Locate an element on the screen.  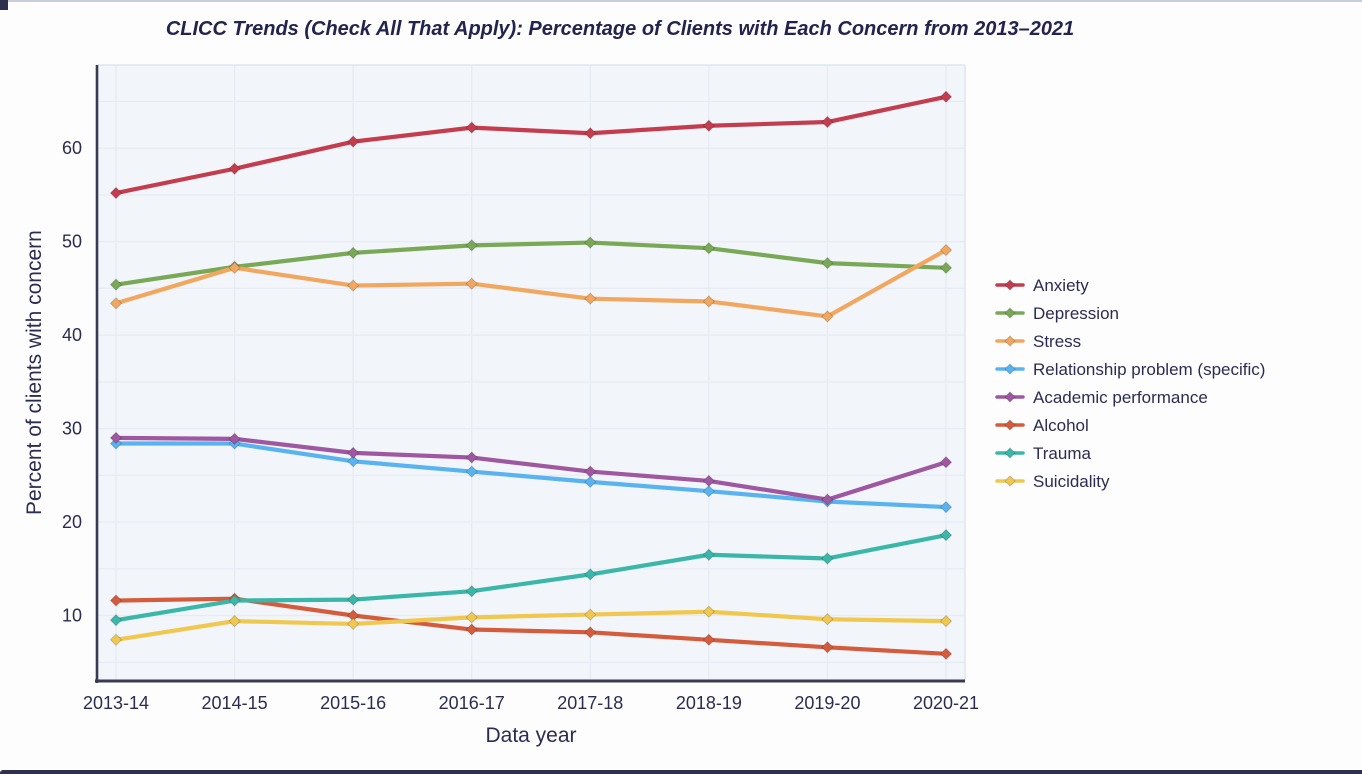
legend-item-anxiety: Anxiety is located at coordinates (1042, 285).